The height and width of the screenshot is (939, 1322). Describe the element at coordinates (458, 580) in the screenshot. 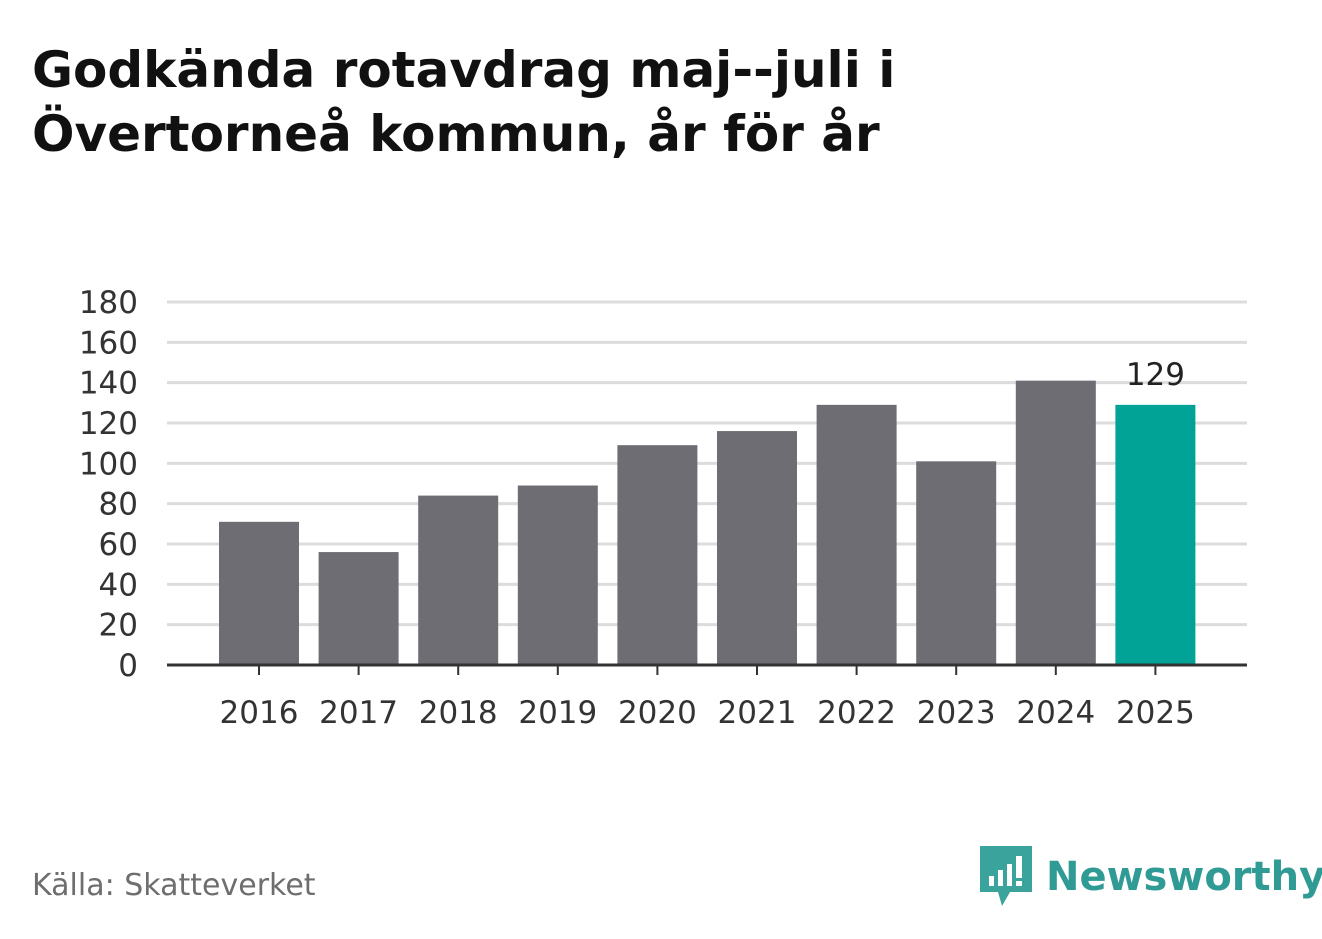

I see `bar-2018` at that location.